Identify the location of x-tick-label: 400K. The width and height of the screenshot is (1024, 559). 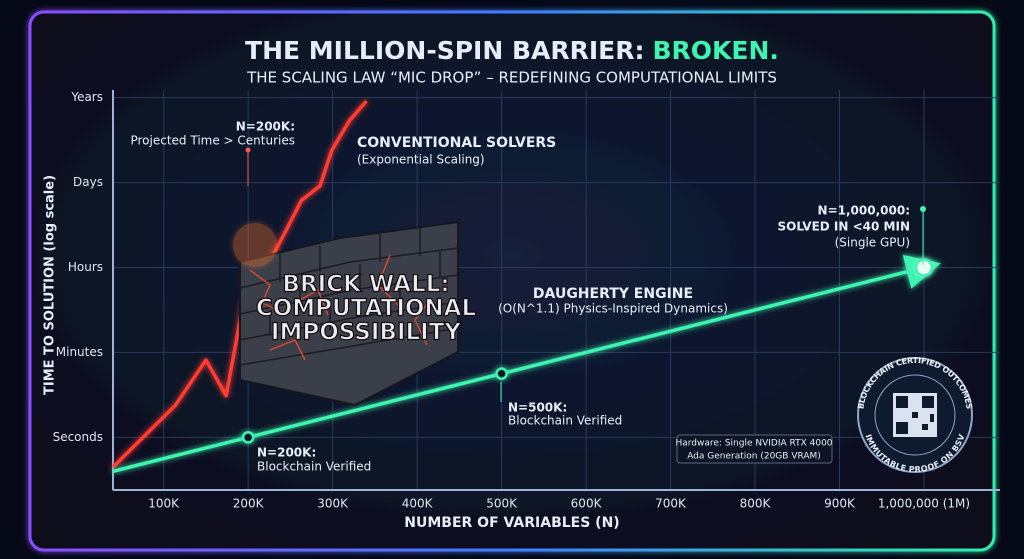
(418, 504).